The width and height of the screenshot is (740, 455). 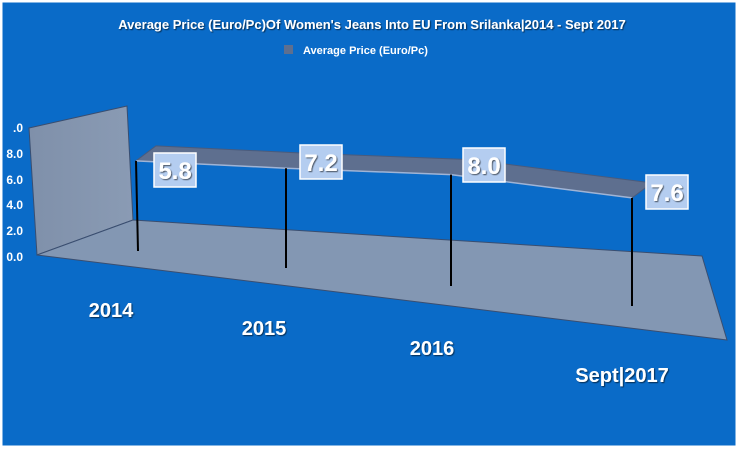 I want to click on y-tick-label: 6.0, so click(x=14, y=180).